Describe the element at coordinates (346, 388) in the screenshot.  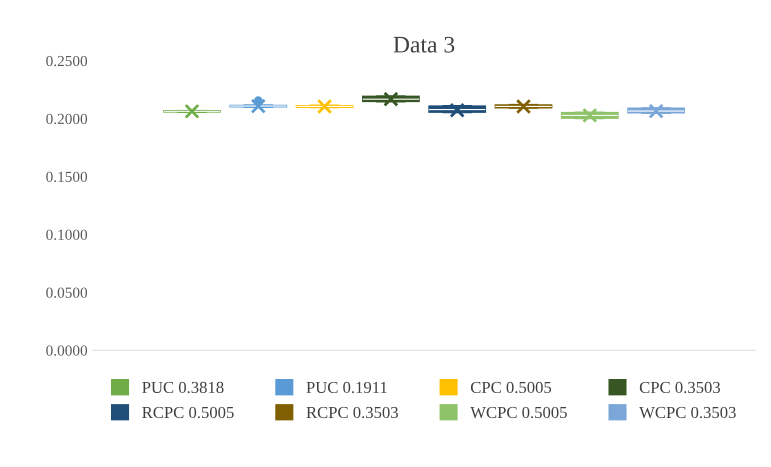
I see `legend-label: PUC 0.1911` at that location.